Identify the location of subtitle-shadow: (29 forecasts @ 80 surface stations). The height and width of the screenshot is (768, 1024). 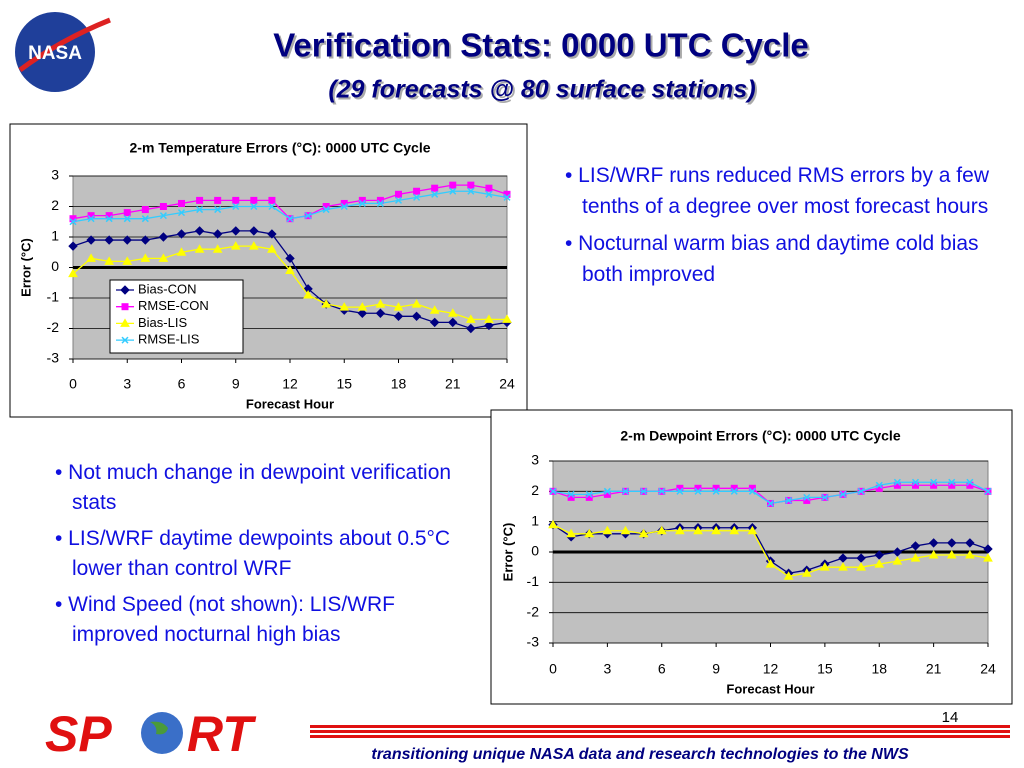
(543, 92).